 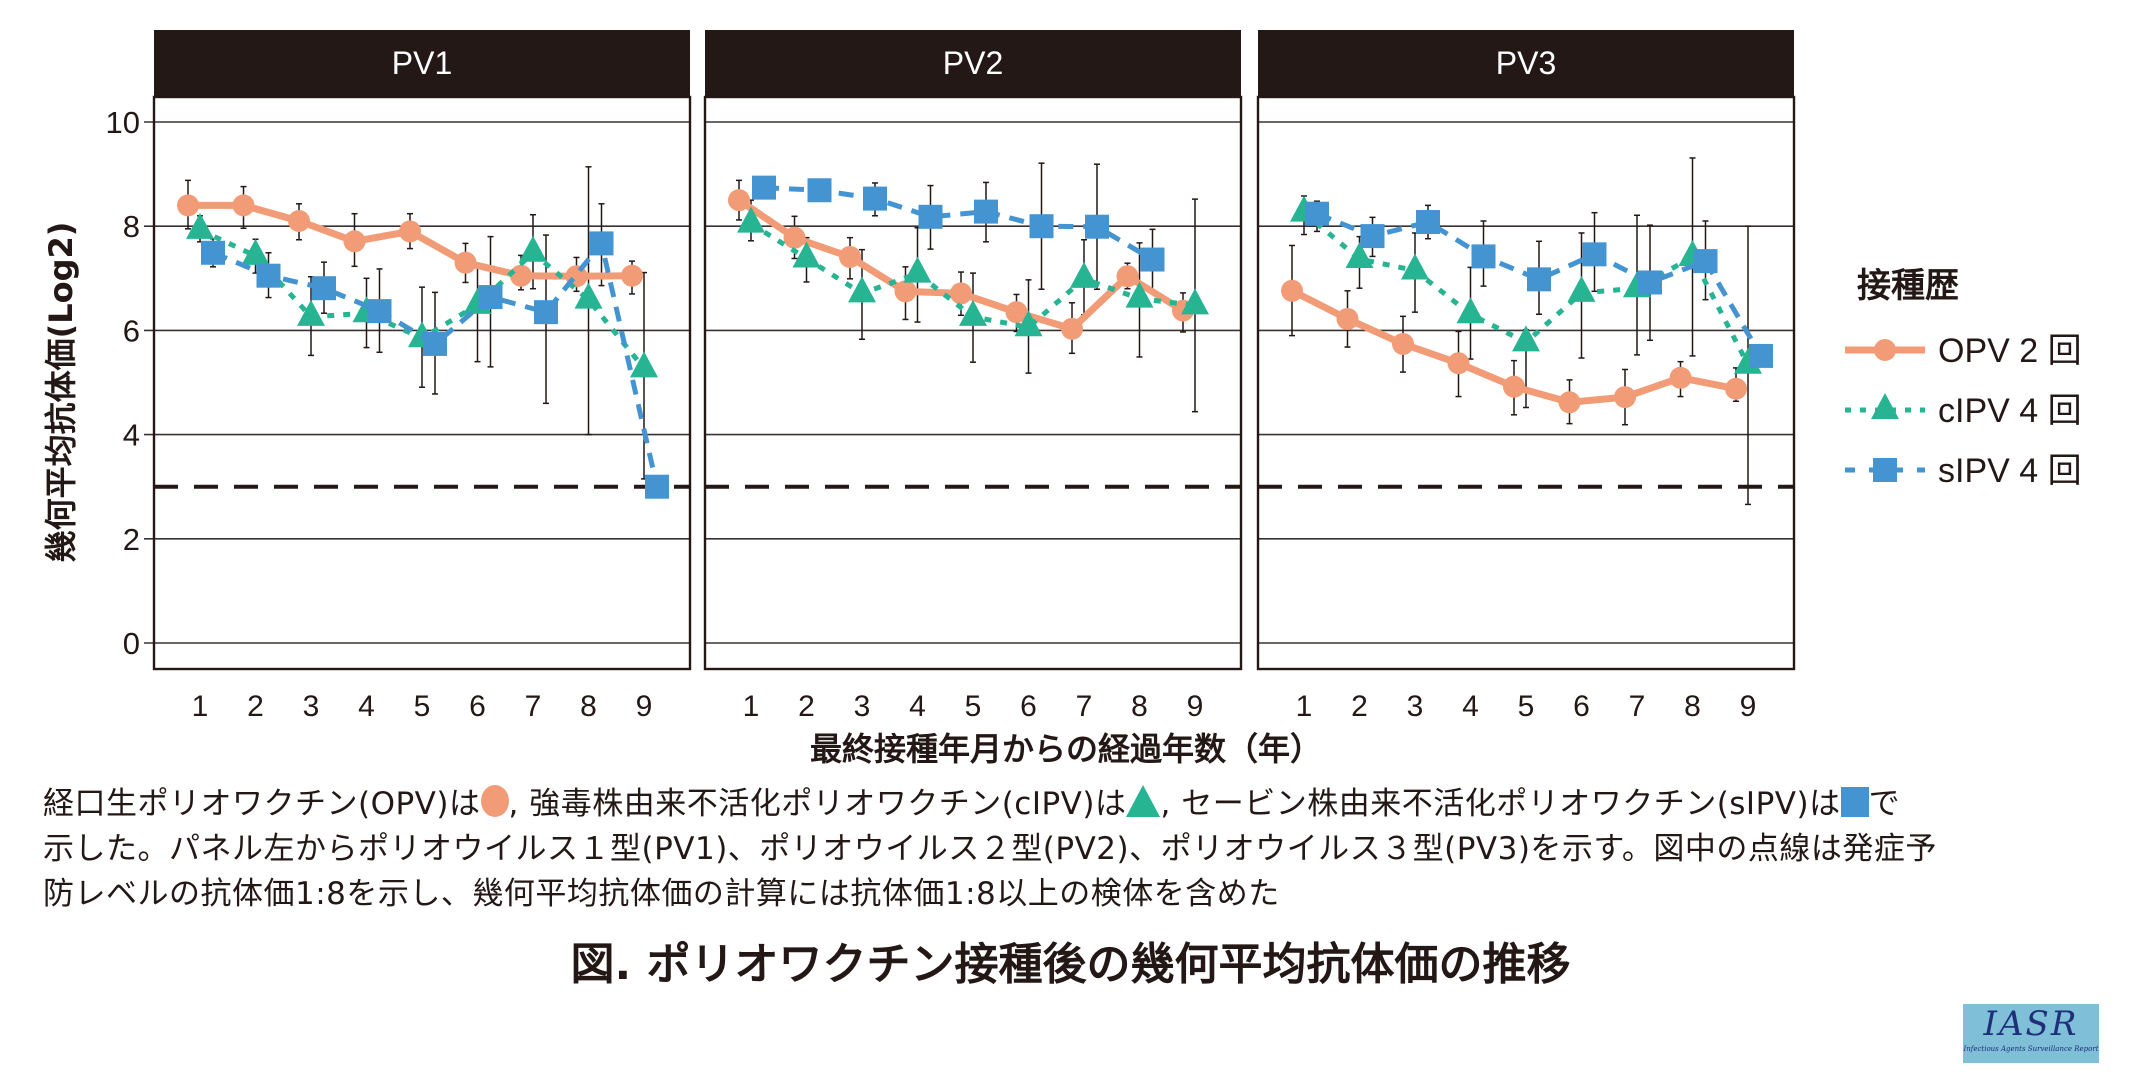 I want to click on square-marker-icon, so click(x=1854, y=802).